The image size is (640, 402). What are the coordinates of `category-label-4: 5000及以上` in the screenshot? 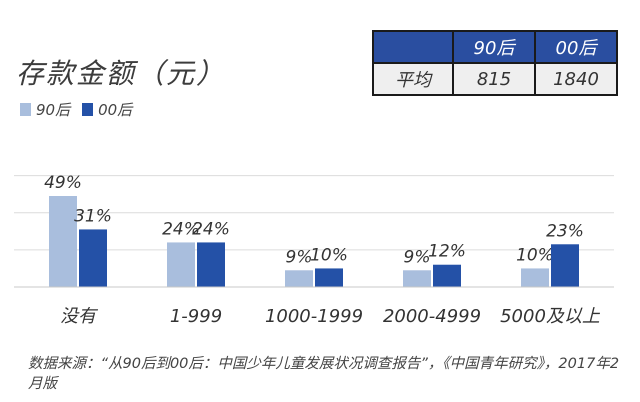 It's located at (550, 316).